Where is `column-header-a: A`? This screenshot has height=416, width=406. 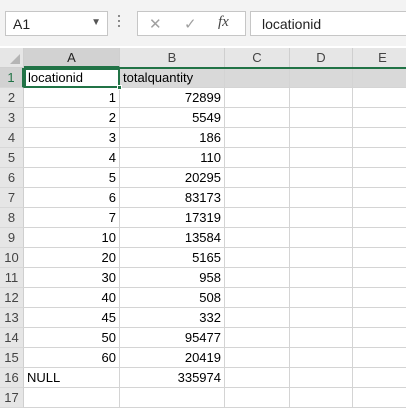 column-header-a: A is located at coordinates (72, 58).